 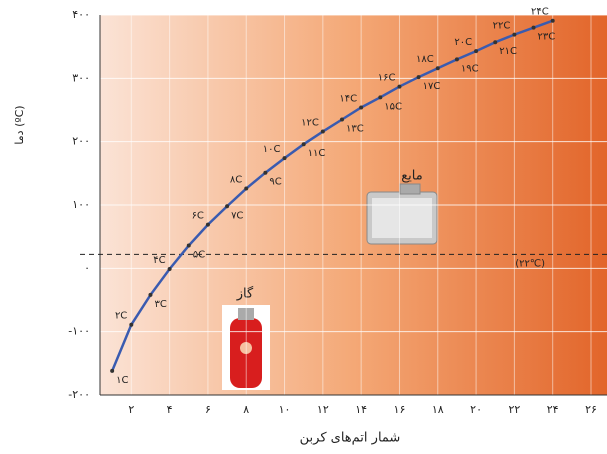 What do you see at coordinates (275, 182) in the screenshot?
I see `point-label: ۹C` at bounding box center [275, 182].